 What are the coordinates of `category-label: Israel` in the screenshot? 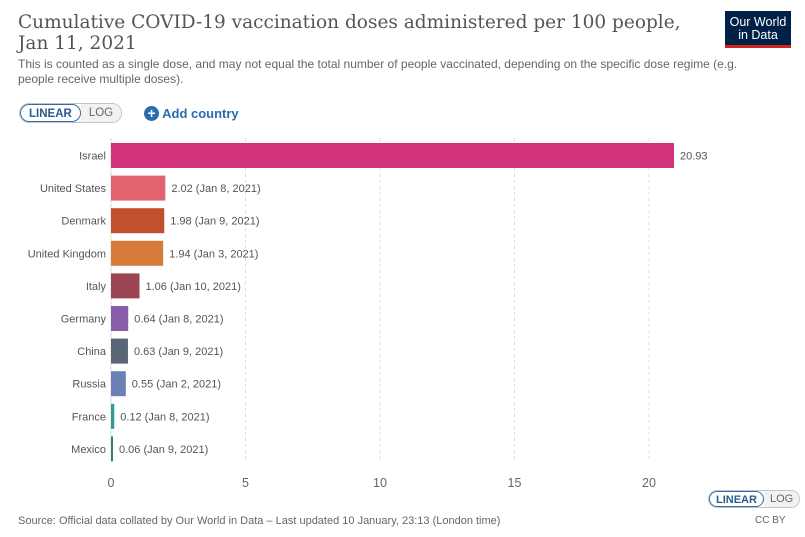 It's located at (92, 157).